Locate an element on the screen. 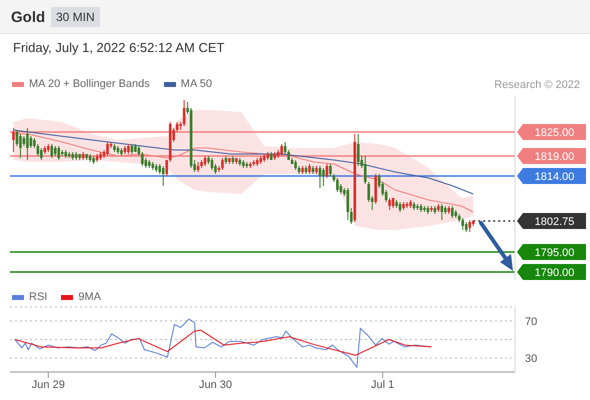  legend-label: RSI is located at coordinates (38, 297).